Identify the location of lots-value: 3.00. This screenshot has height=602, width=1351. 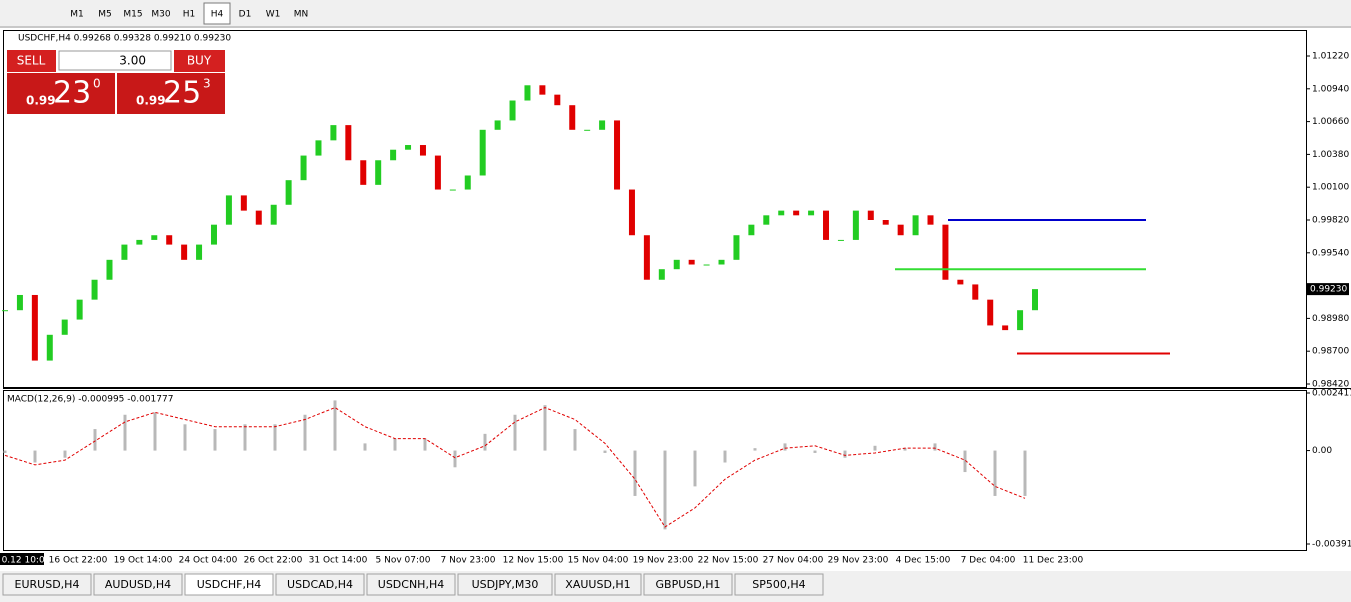
(132, 61).